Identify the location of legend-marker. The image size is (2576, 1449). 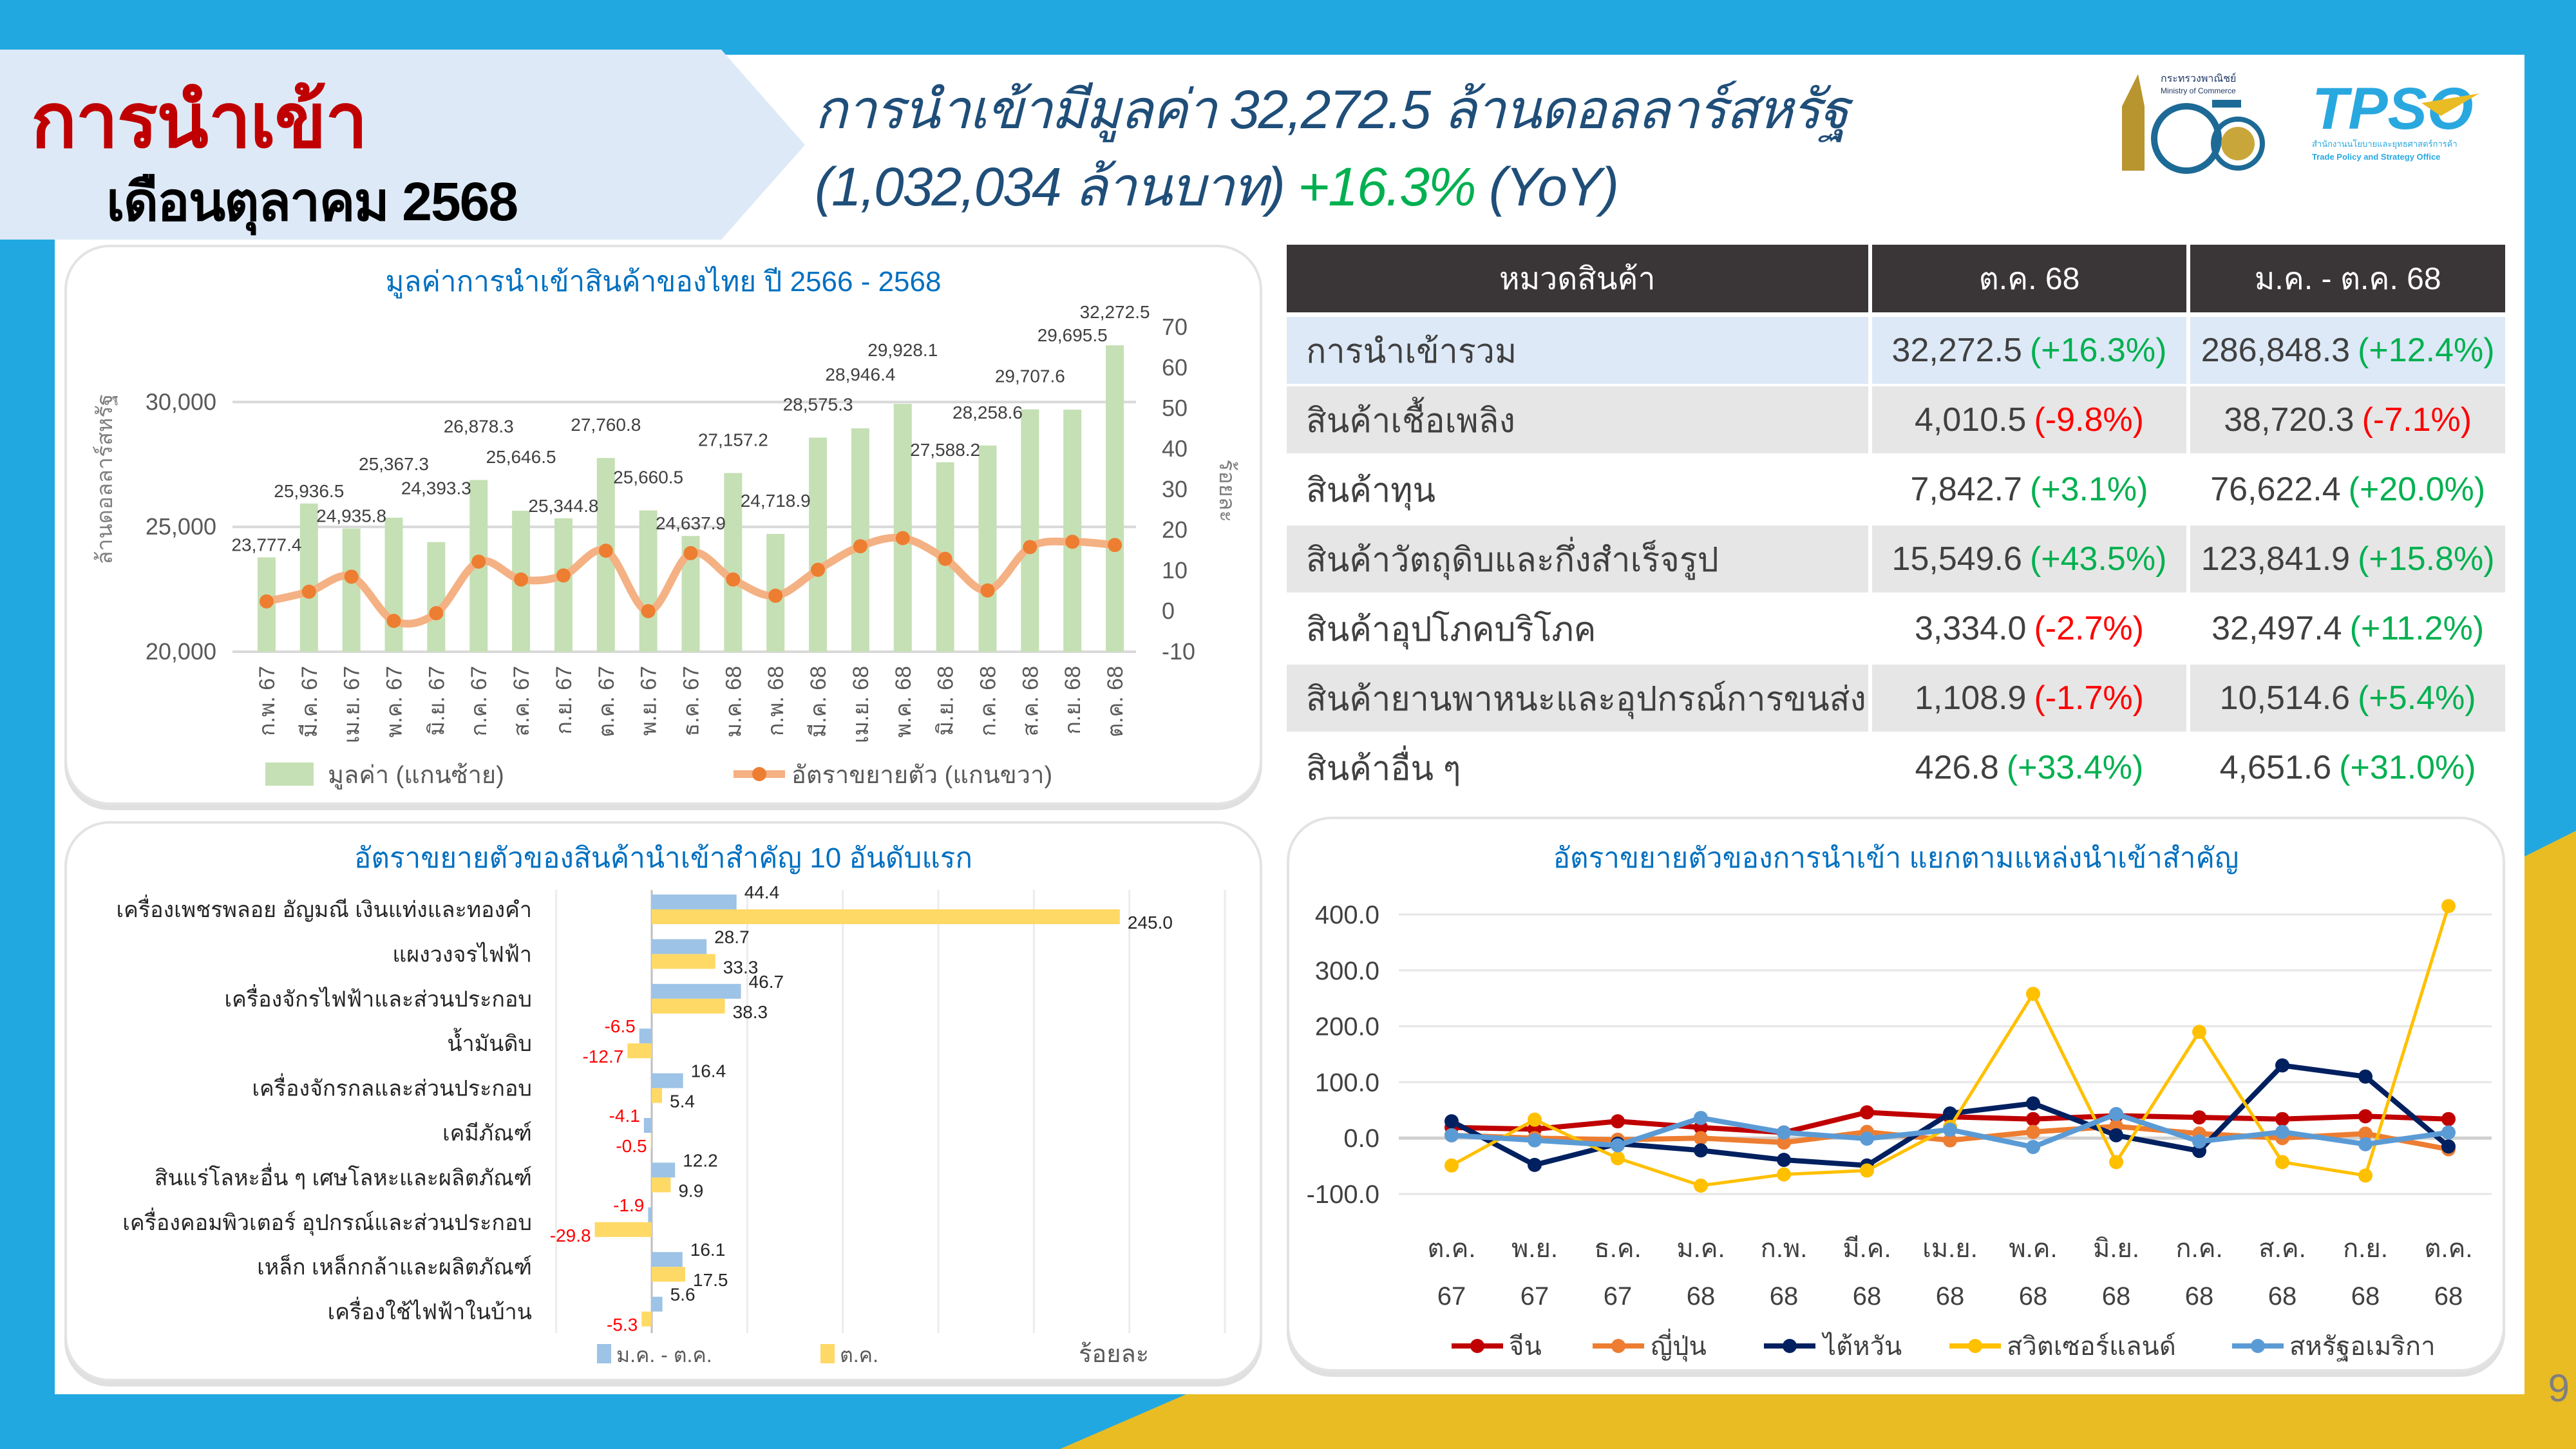
(1618, 1346).